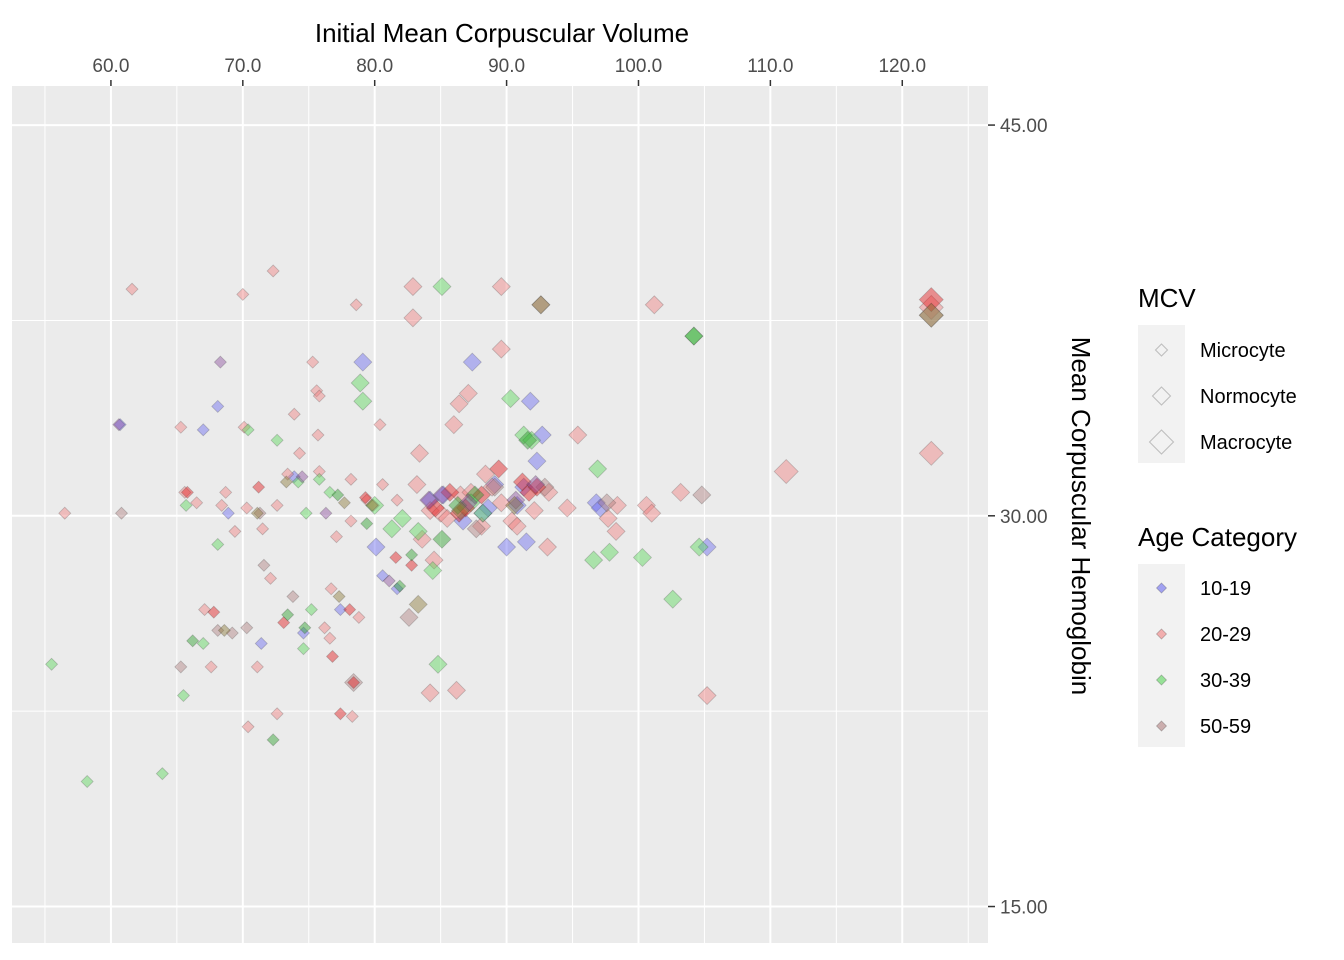 The width and height of the screenshot is (1344, 960). I want to click on legend-label-10-19: 10-19, so click(1225, 589).